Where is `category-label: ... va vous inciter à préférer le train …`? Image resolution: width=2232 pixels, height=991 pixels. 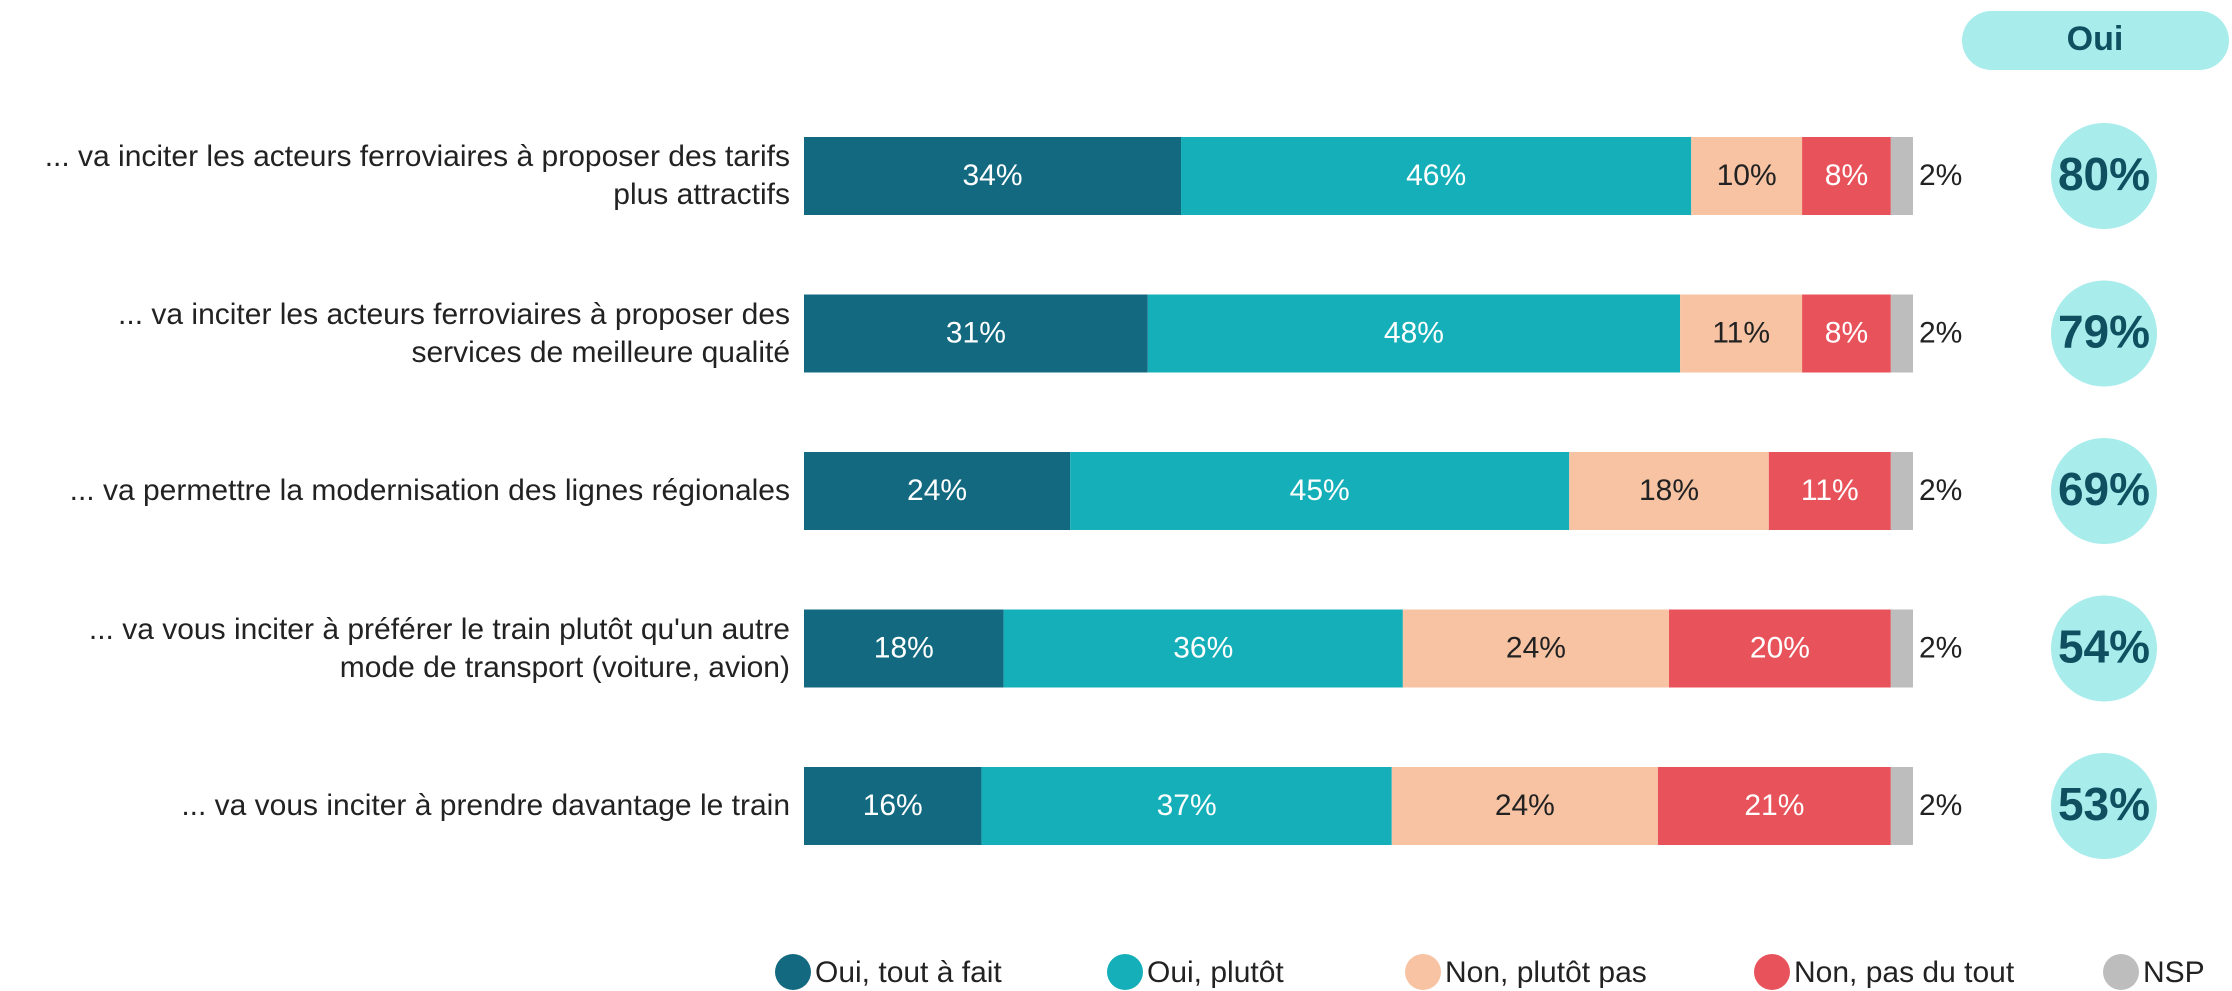 category-label: ... va vous inciter à préférer le train … is located at coordinates (439, 648).